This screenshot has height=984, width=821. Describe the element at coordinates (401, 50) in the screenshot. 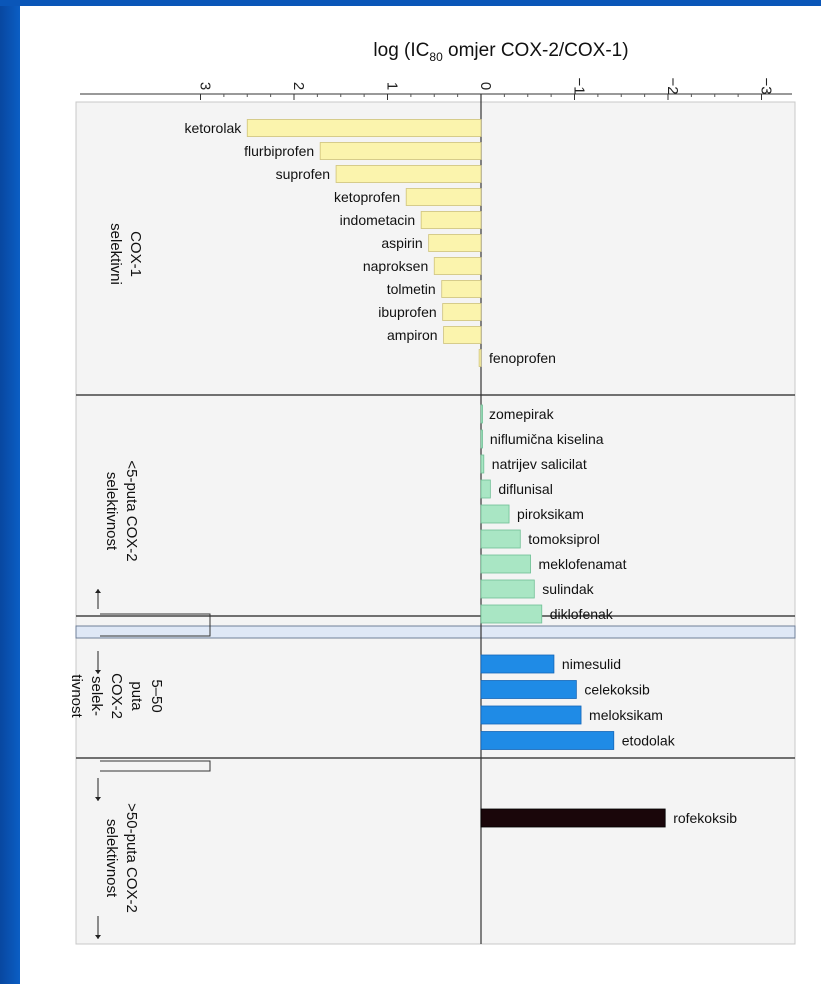

I see `chart-title-main: log (IC` at that location.